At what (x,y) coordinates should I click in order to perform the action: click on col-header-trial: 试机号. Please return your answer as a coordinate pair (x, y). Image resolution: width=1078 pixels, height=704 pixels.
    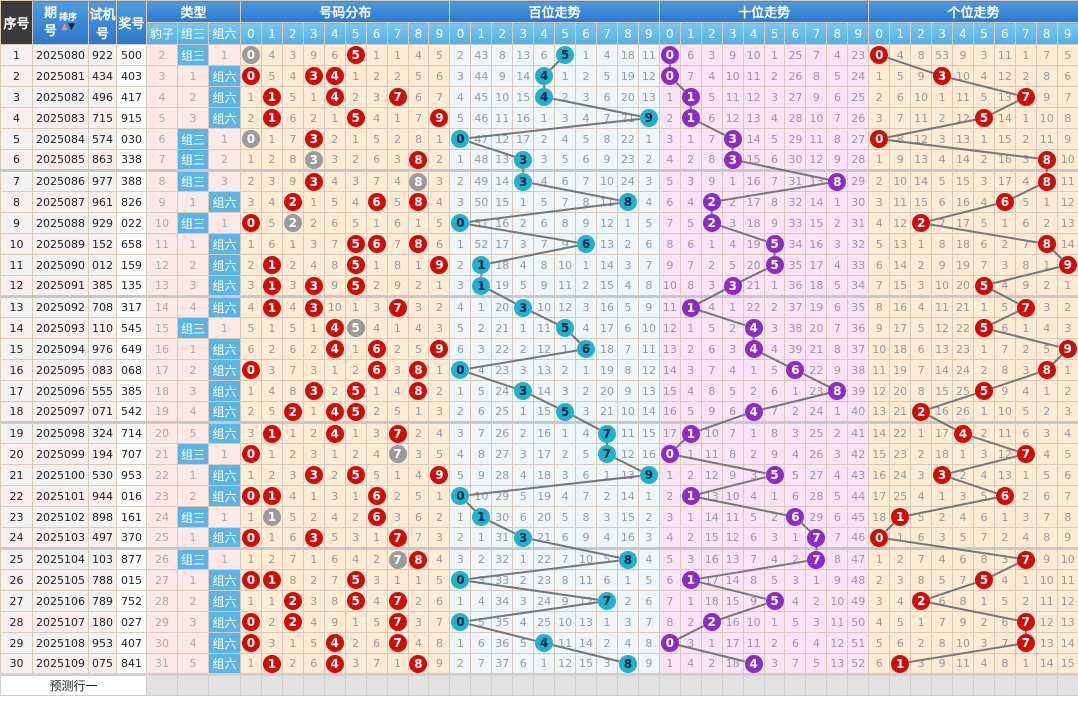
    Looking at the image, I should click on (102, 22).